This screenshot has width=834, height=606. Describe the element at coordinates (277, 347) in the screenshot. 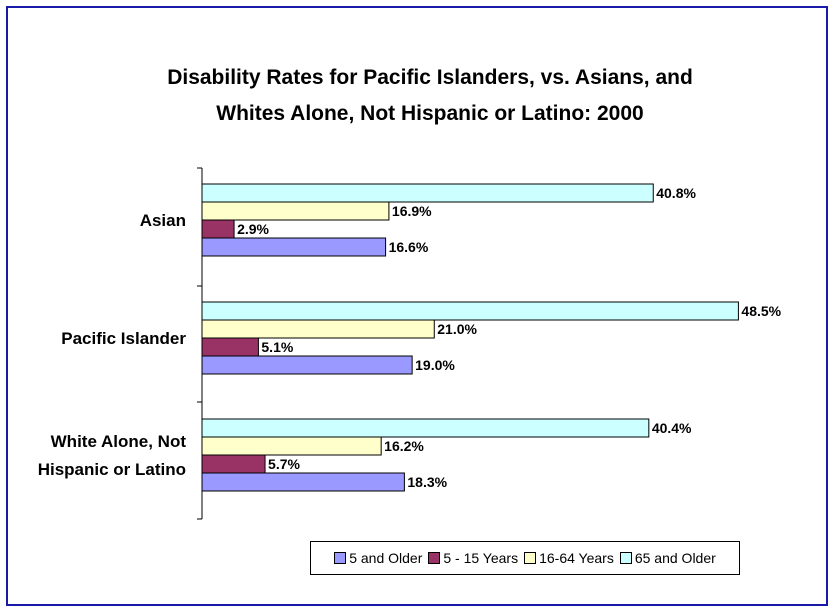

I see `data-label: 5.1%` at that location.